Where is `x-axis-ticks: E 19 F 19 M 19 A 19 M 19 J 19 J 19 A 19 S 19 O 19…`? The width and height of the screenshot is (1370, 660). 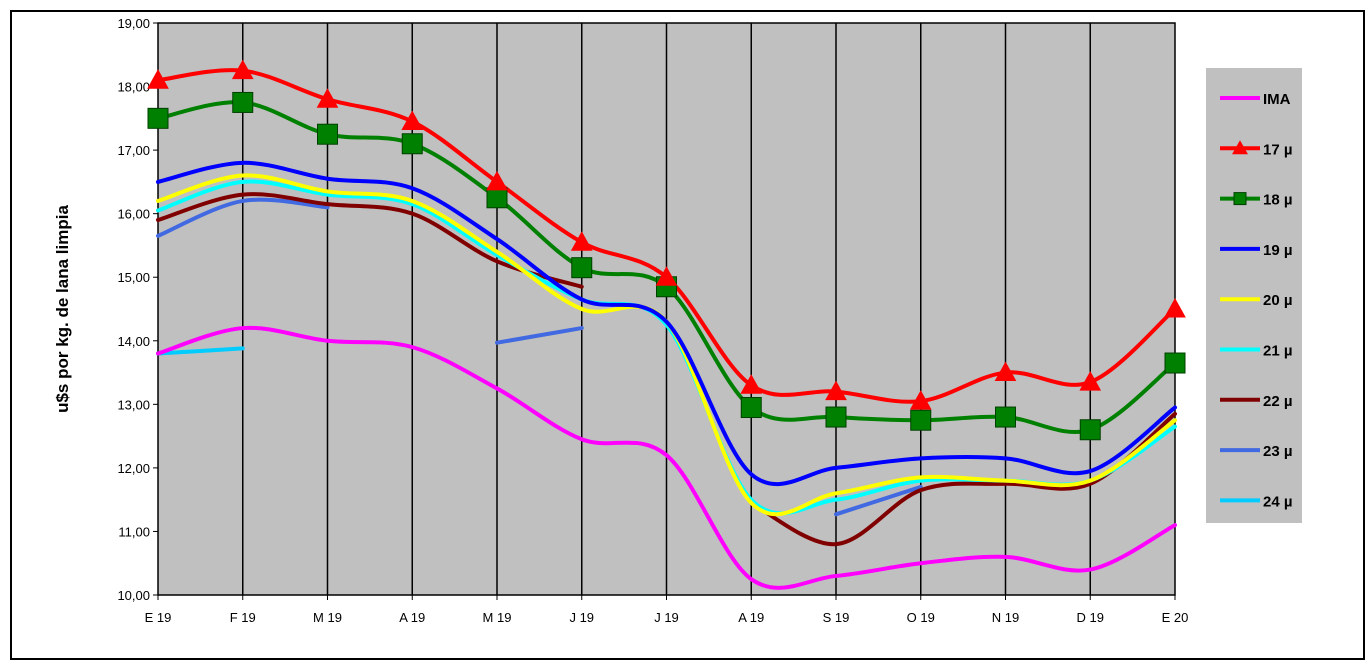
x-axis-ticks: E 19 F 19 M 19 A 19 M 19 J 19 J 19 A 19 S 19 O 19… is located at coordinates (667, 610).